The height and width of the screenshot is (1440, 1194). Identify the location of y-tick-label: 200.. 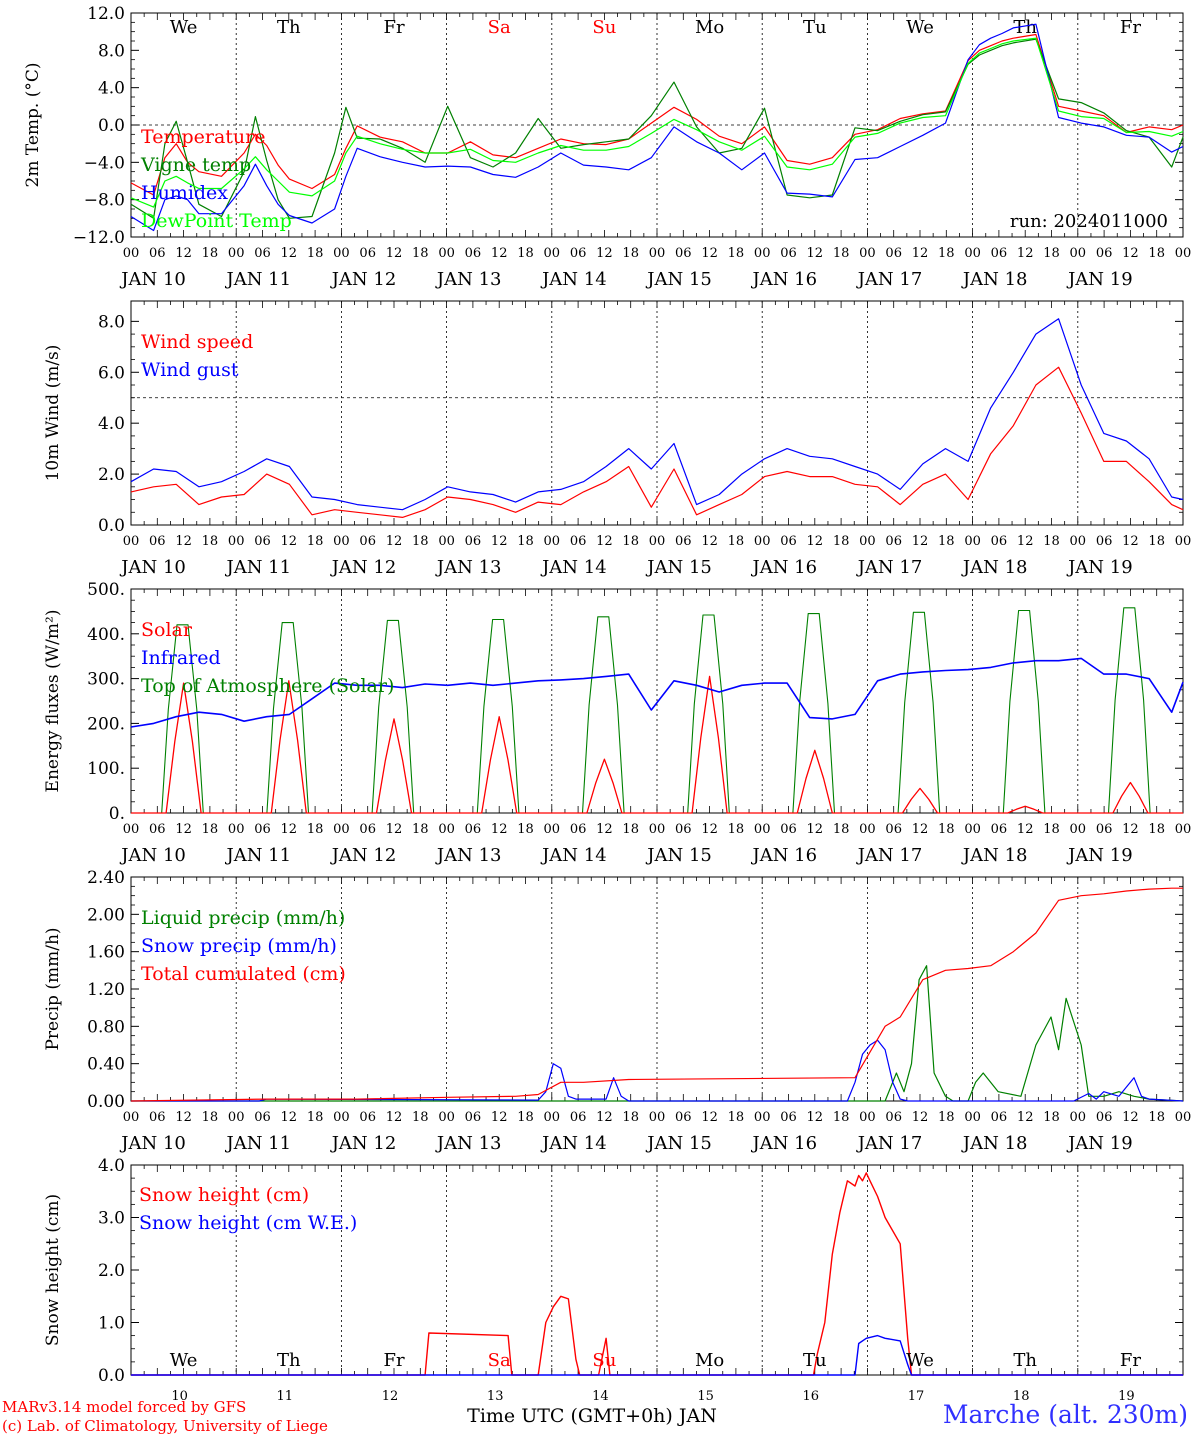
(106, 724).